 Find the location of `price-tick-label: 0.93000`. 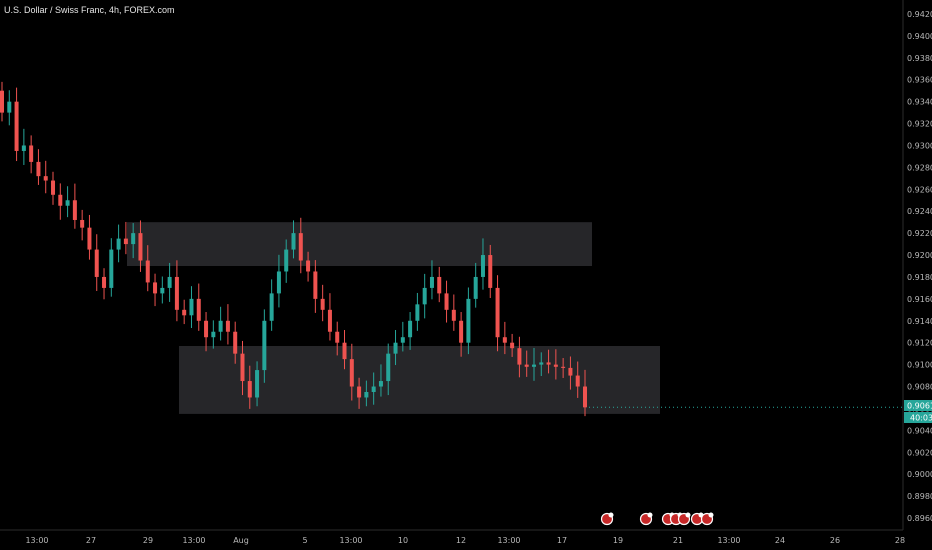

price-tick-label: 0.93000 is located at coordinates (919, 145).